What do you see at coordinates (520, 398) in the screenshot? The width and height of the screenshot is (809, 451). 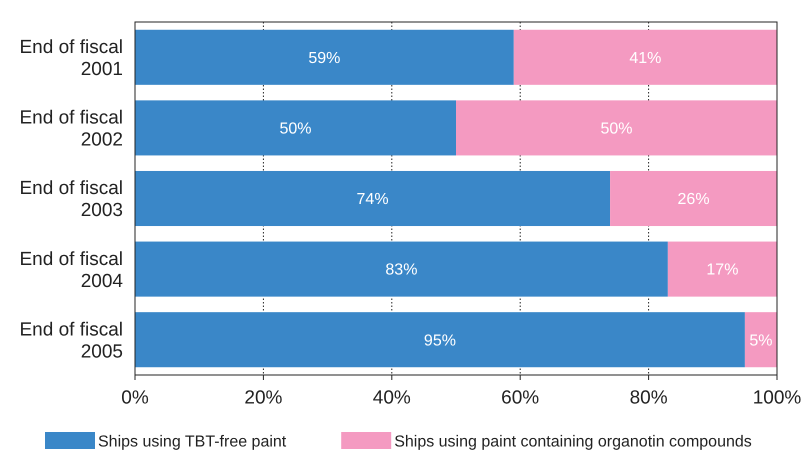 I see `x-tick-label: 60%` at bounding box center [520, 398].